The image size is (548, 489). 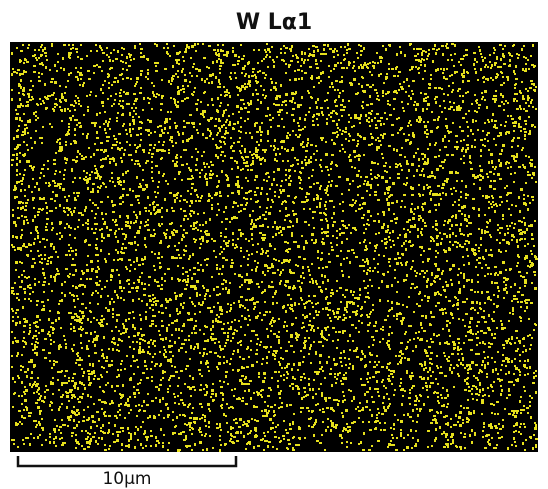 I want to click on scale-bar, so click(x=127, y=462).